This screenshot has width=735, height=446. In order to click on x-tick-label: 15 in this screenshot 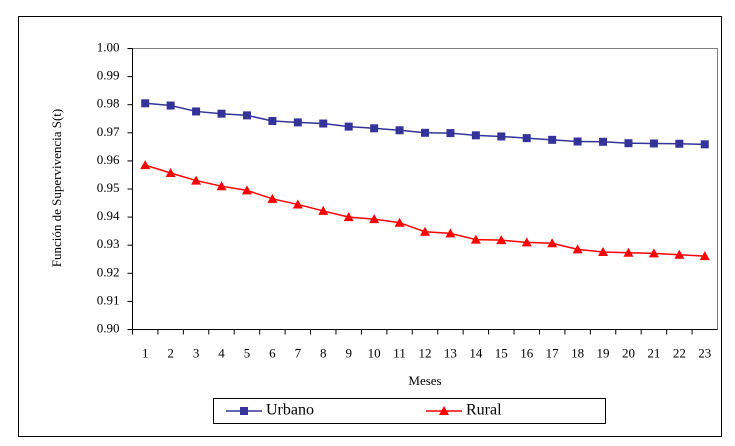, I will do `click(501, 352)`.